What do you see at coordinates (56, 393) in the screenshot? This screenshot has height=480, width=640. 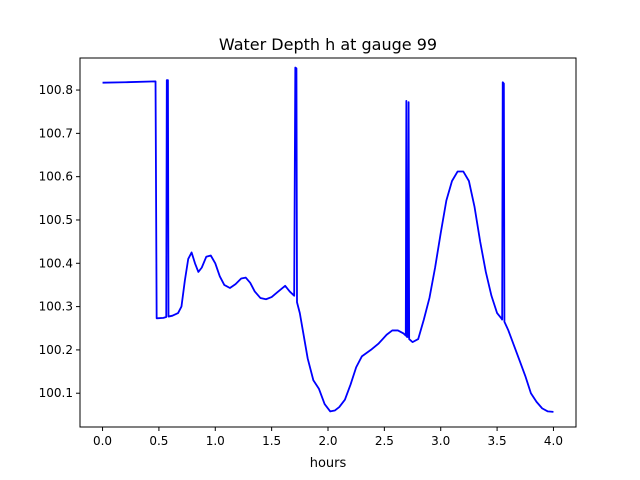 I see `y-tick-label: 100.1` at bounding box center [56, 393].